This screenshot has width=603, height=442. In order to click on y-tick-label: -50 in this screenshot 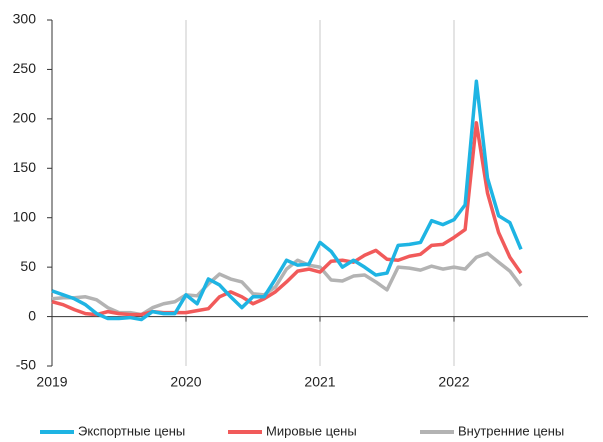, I will do `click(26, 365)`.